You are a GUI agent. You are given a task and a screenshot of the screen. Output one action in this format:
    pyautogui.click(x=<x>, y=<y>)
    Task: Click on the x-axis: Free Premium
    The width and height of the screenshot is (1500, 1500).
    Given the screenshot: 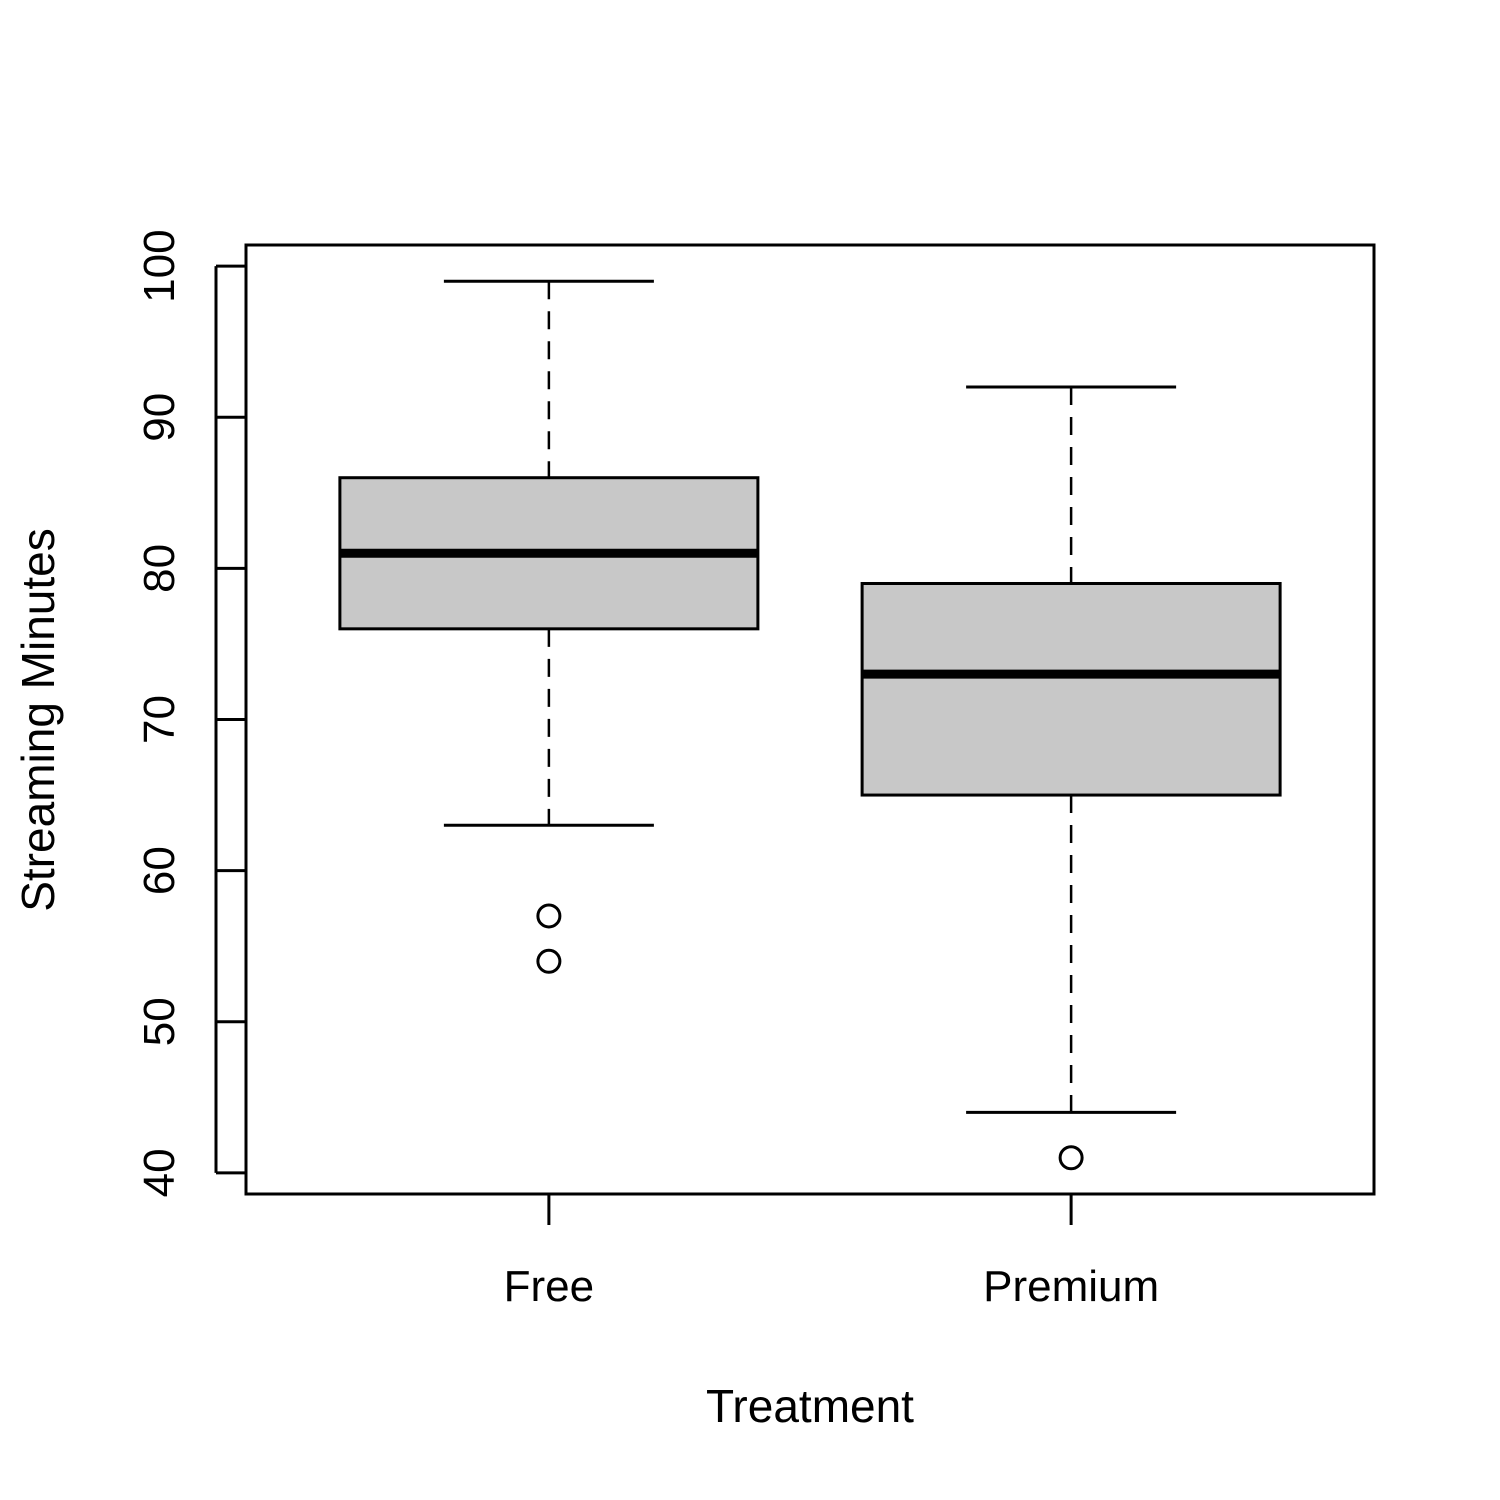 What is the action you would take?
    pyautogui.click(x=831, y=1252)
    